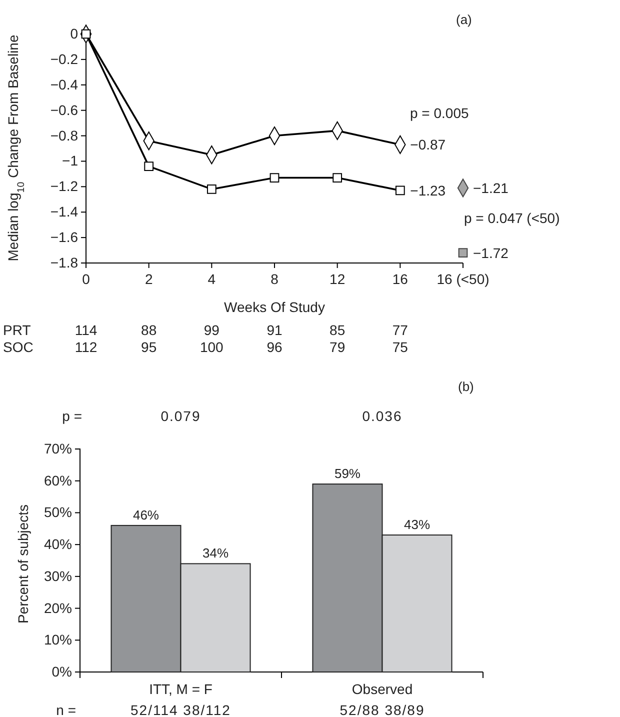 The width and height of the screenshot is (620, 717). Describe the element at coordinates (338, 347) in the screenshot. I see `text: 79` at that location.